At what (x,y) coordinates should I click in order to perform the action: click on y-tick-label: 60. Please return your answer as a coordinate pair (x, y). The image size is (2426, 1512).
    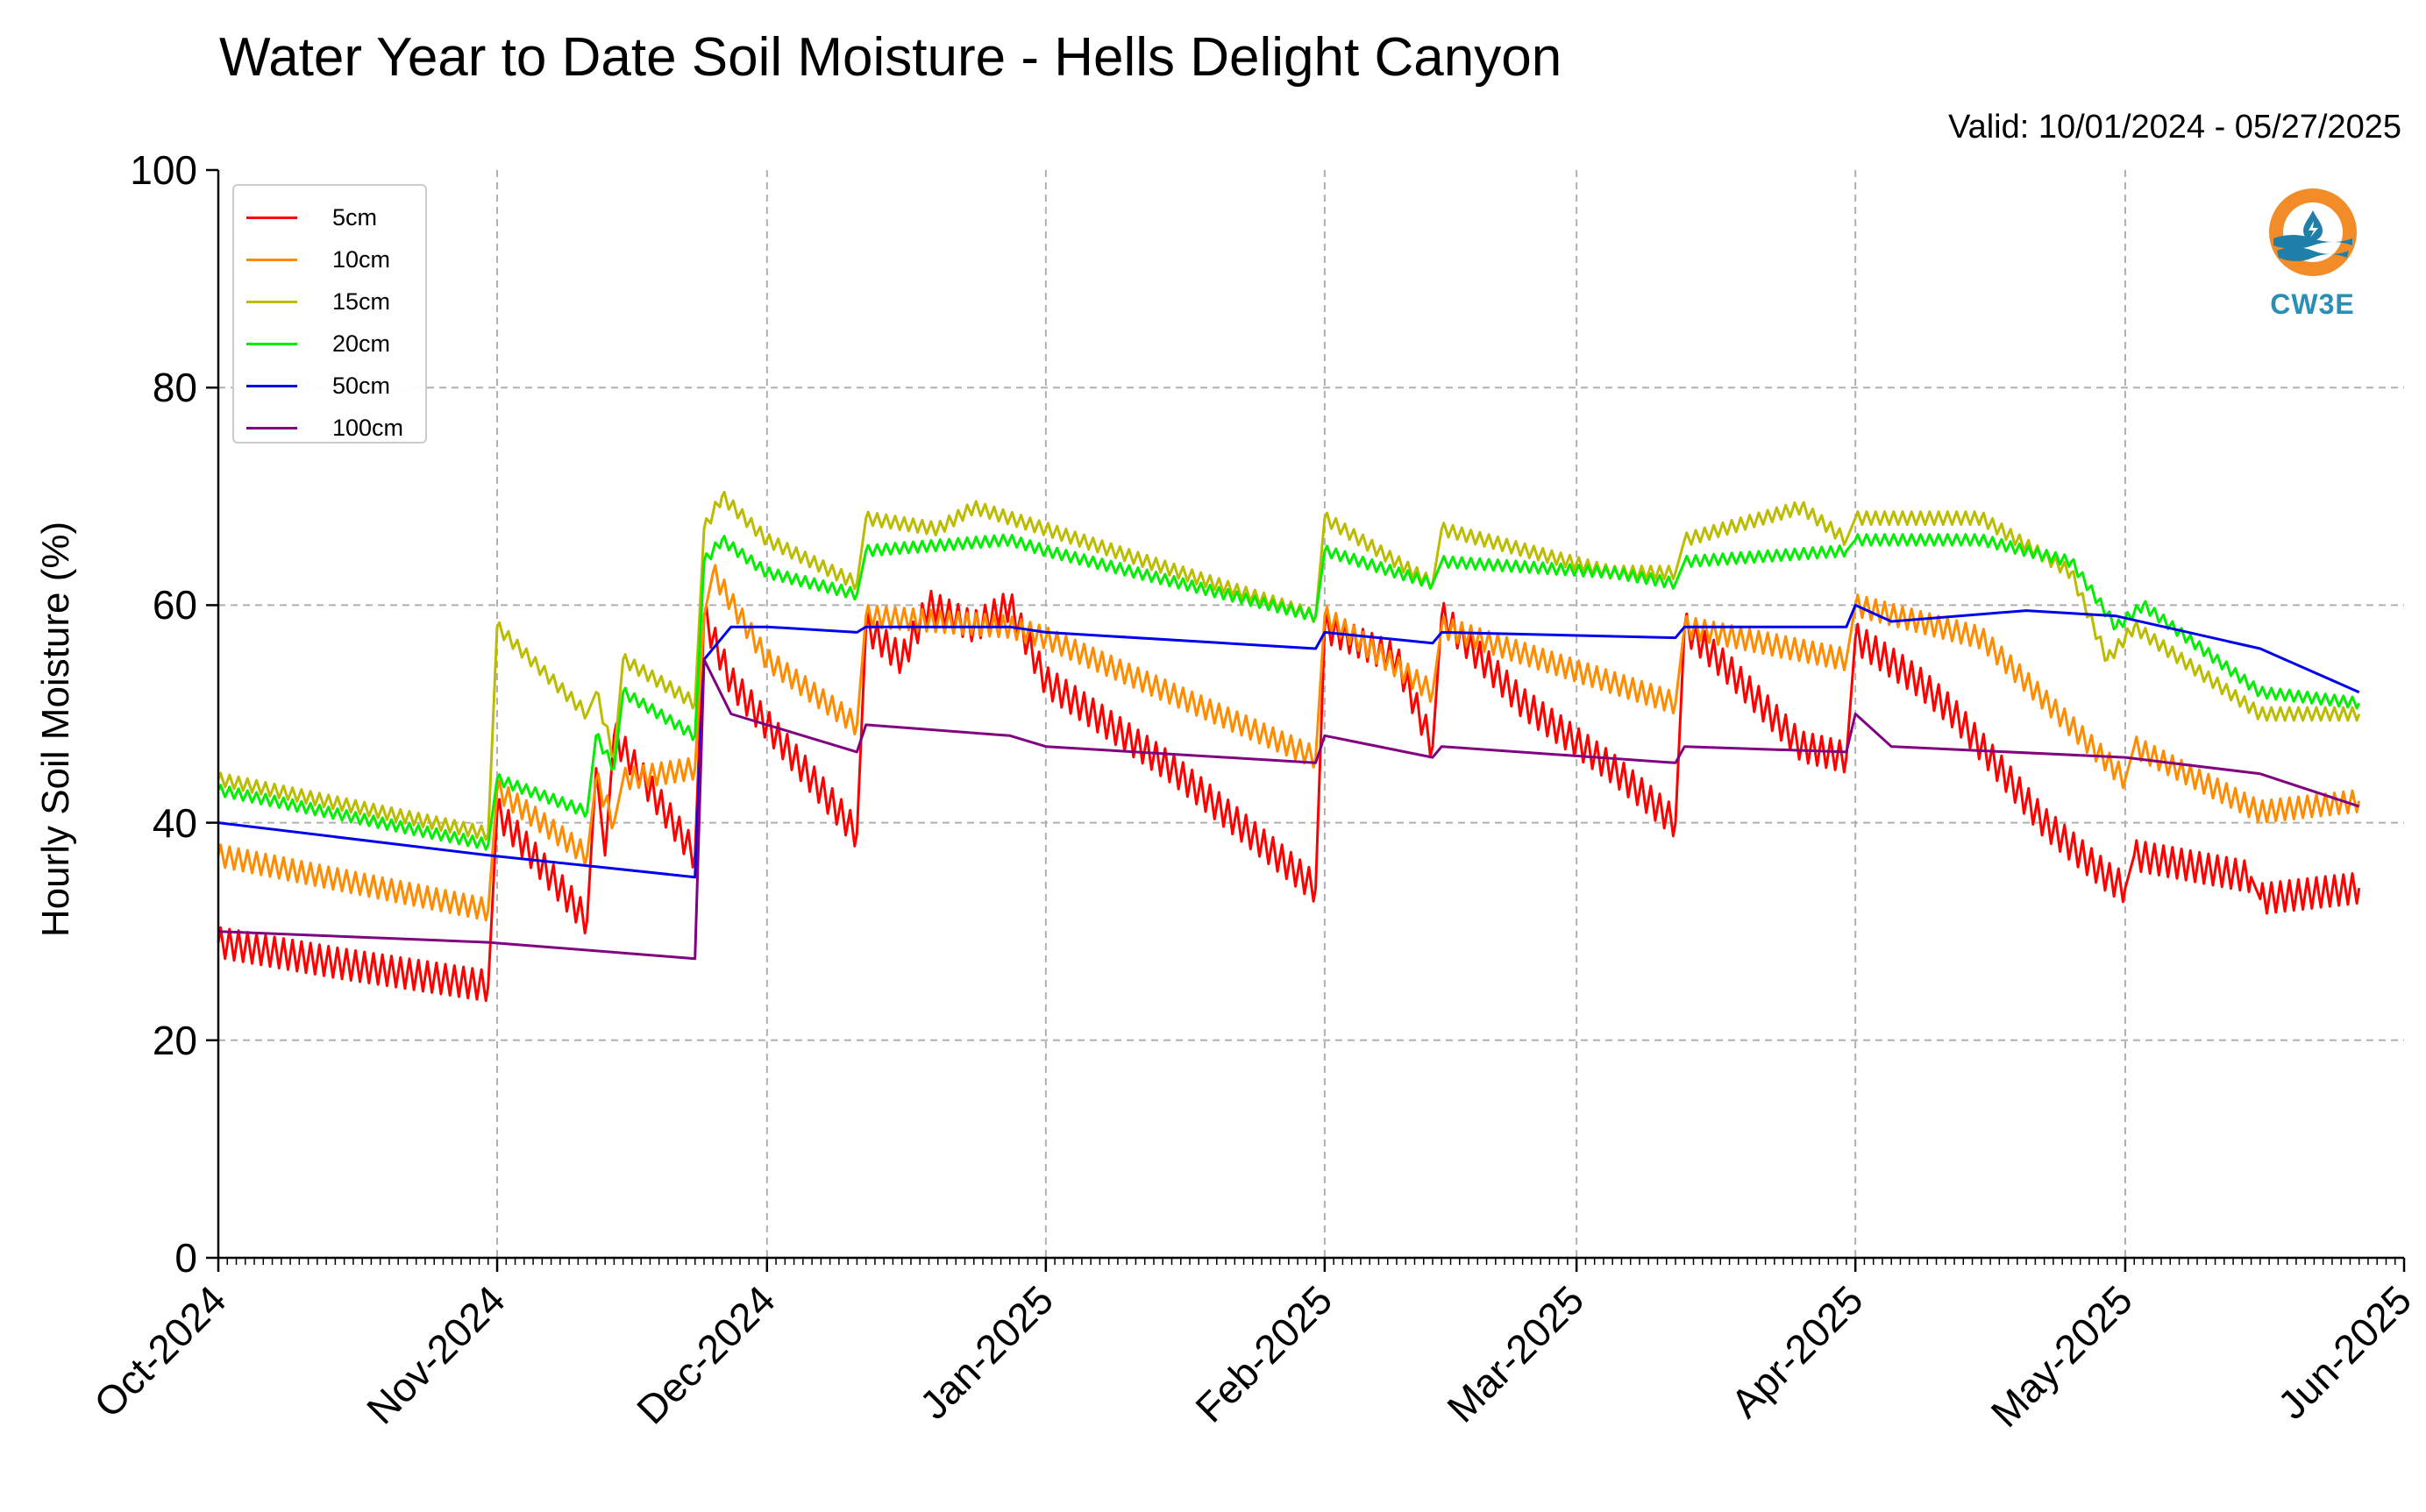
    Looking at the image, I should click on (174, 605).